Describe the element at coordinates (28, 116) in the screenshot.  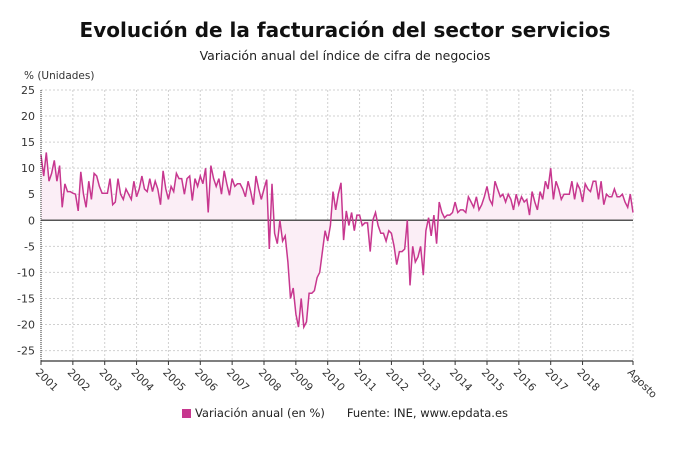
I see `y-tick-label: 20` at that location.